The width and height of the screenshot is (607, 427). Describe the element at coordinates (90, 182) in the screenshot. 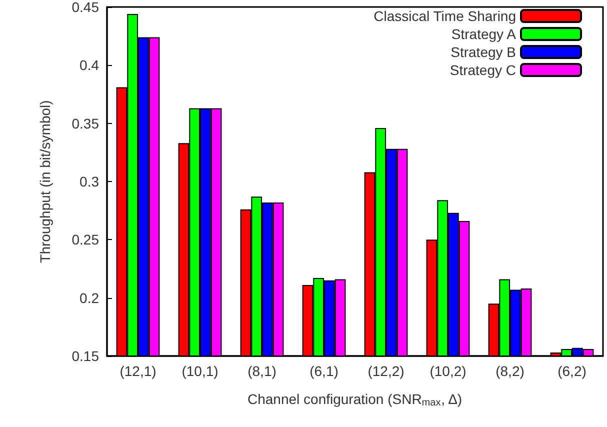

I see `y-tick-label: 0.3` at that location.